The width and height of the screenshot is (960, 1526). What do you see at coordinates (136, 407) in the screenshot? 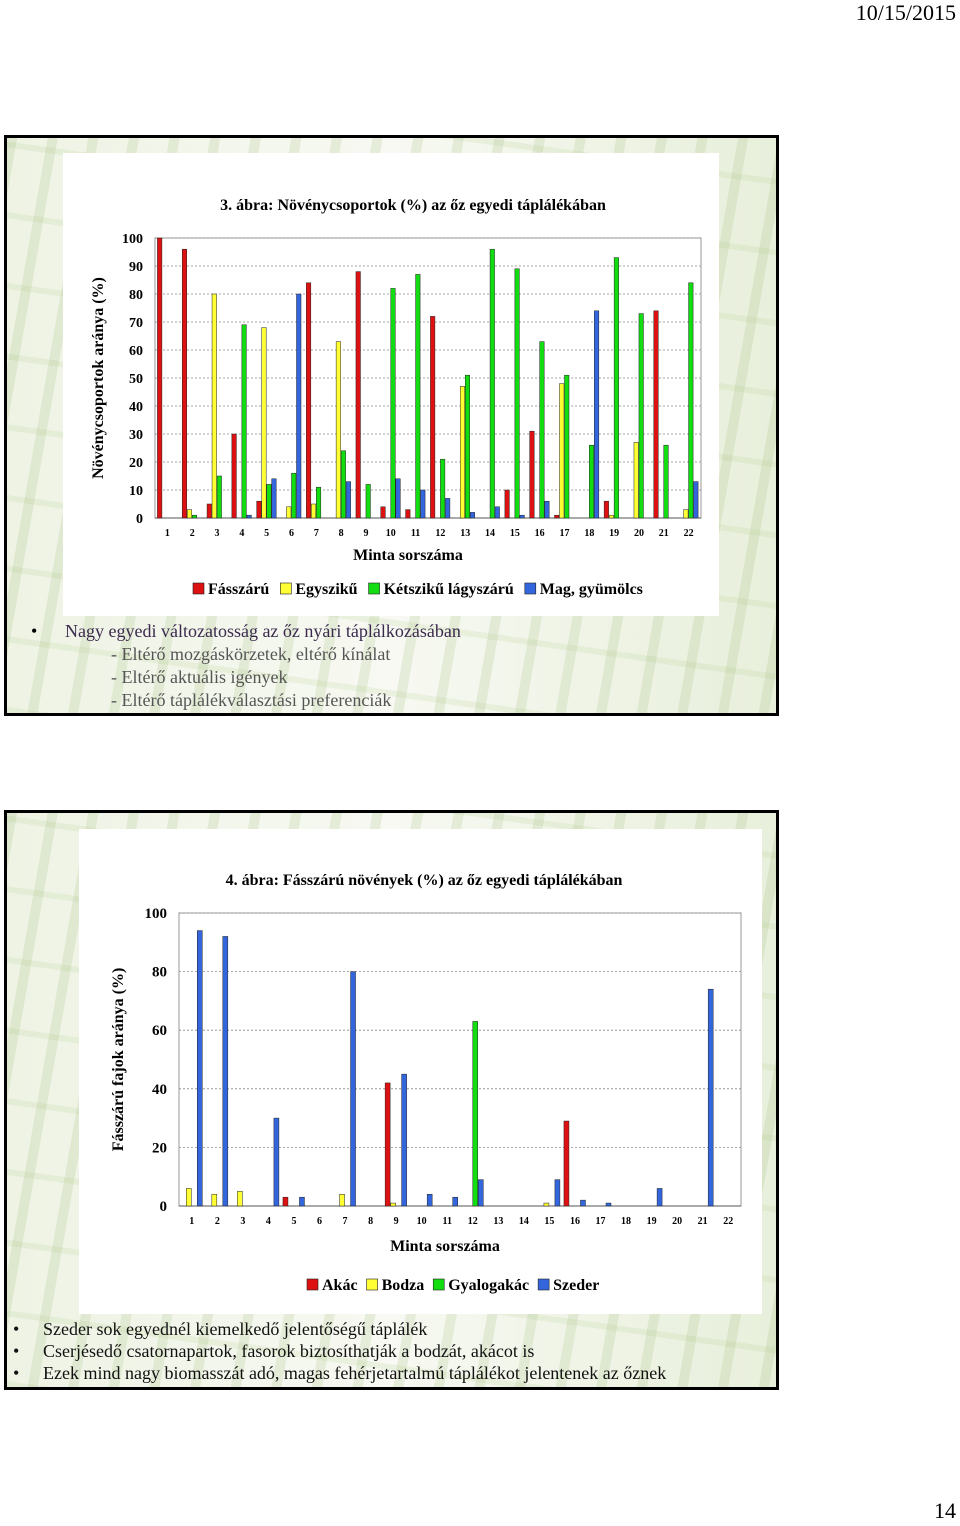
I see `y-tick-label: 40` at bounding box center [136, 407].